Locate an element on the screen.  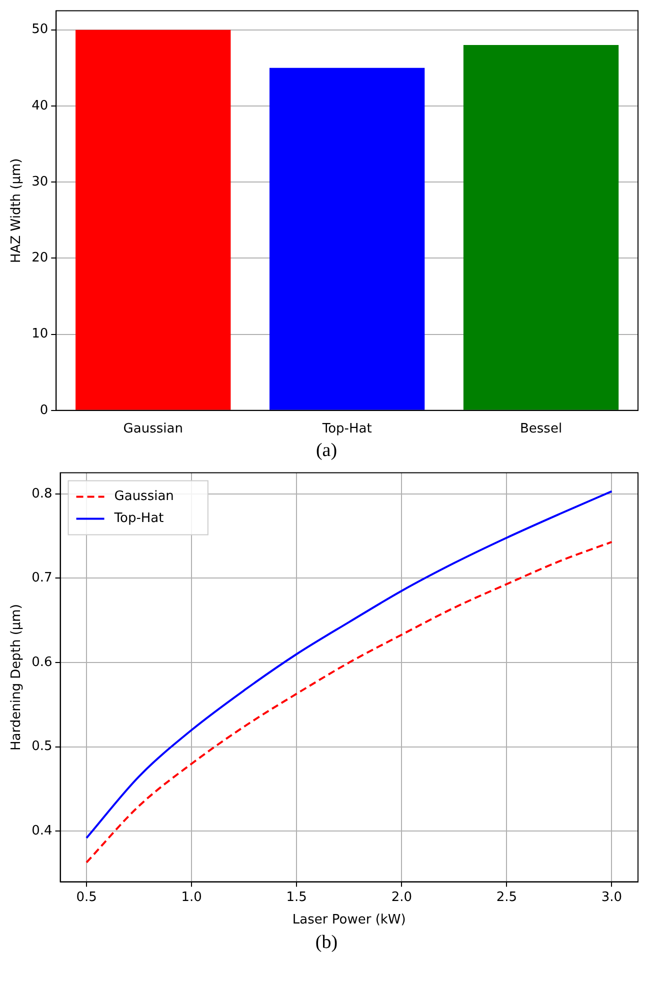
y-tick-label: 20 is located at coordinates (40, 258).